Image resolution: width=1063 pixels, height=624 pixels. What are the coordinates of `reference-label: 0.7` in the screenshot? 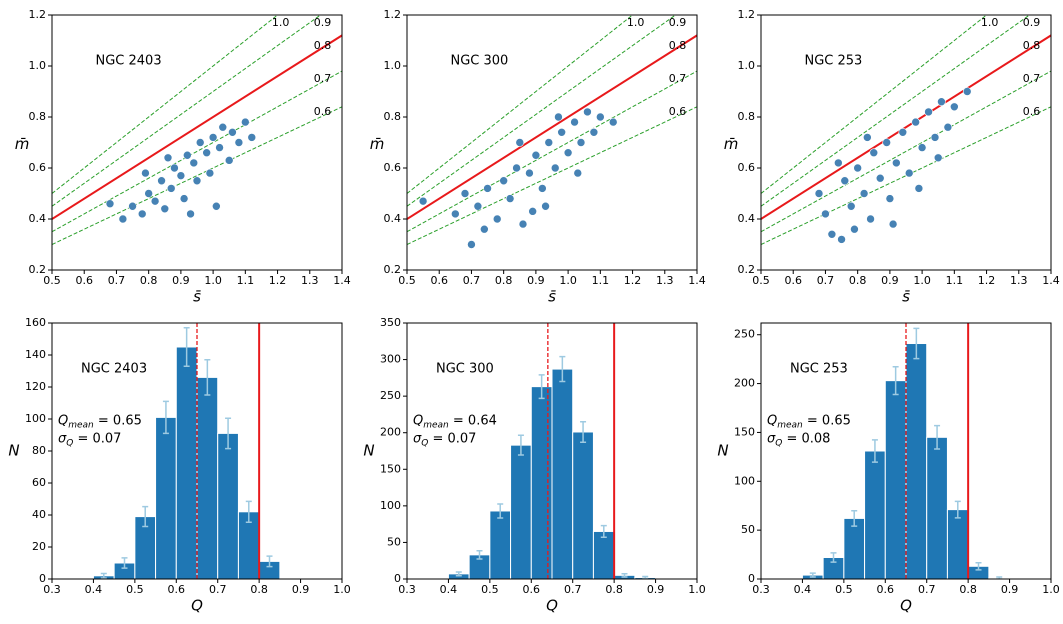 It's located at (323, 78).